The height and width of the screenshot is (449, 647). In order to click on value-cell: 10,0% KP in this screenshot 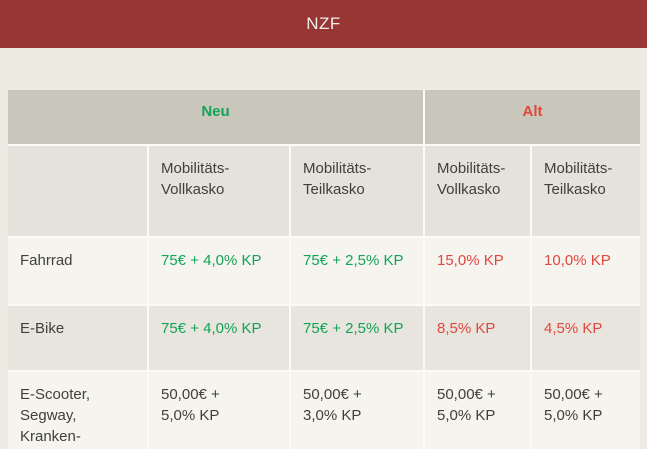, I will do `click(585, 271)`.